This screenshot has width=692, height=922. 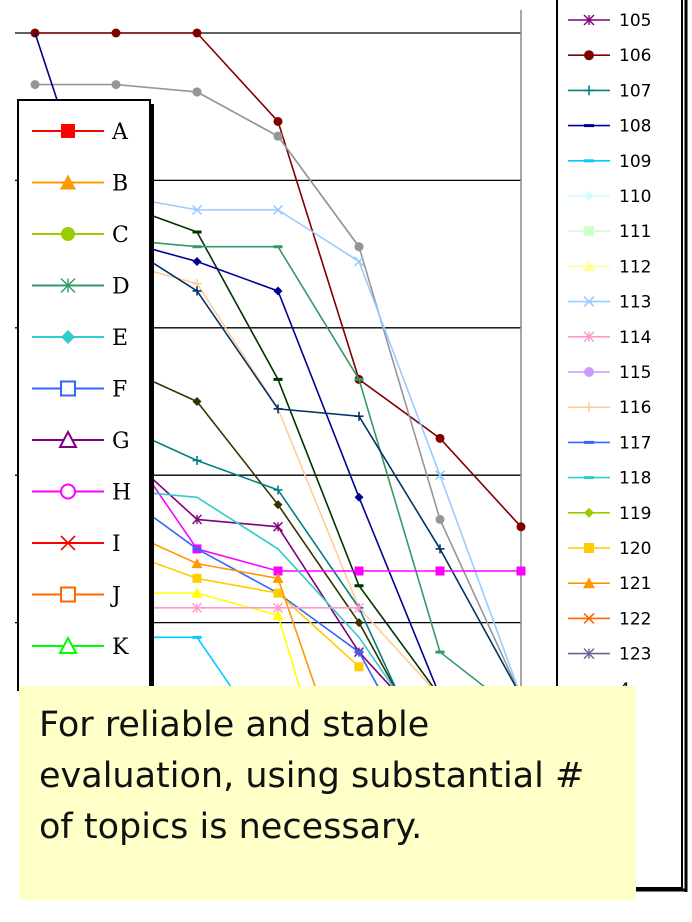 I want to click on legend-right-entry-4: 109, so click(x=609, y=162).